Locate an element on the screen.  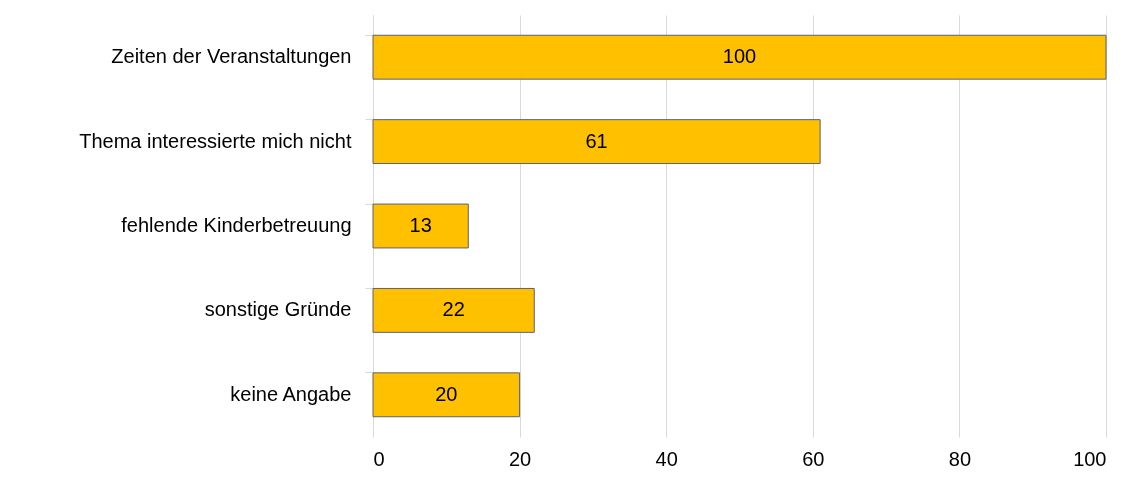
y-tick-label: sonstige Gründe is located at coordinates (278, 309).